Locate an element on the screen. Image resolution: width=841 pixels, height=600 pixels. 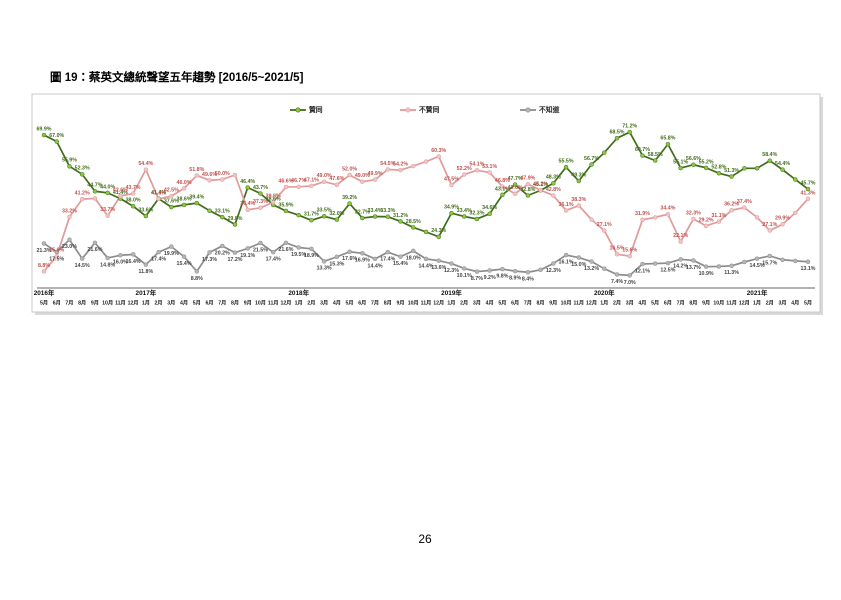
x-tick-label: 10月 is located at coordinates (260, 302).